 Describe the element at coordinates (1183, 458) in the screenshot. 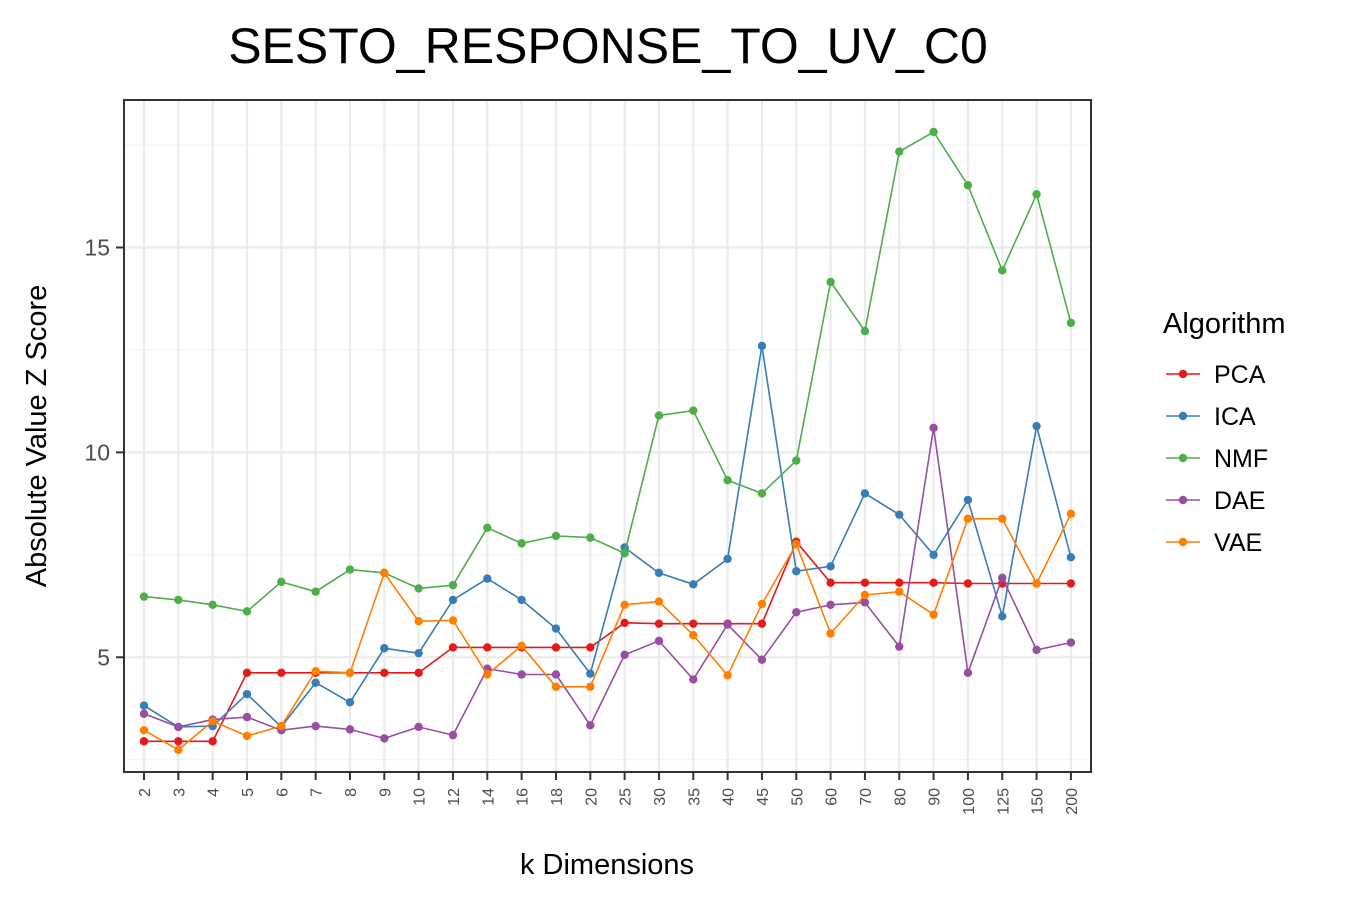

I see `legend-key-point-nmf` at that location.